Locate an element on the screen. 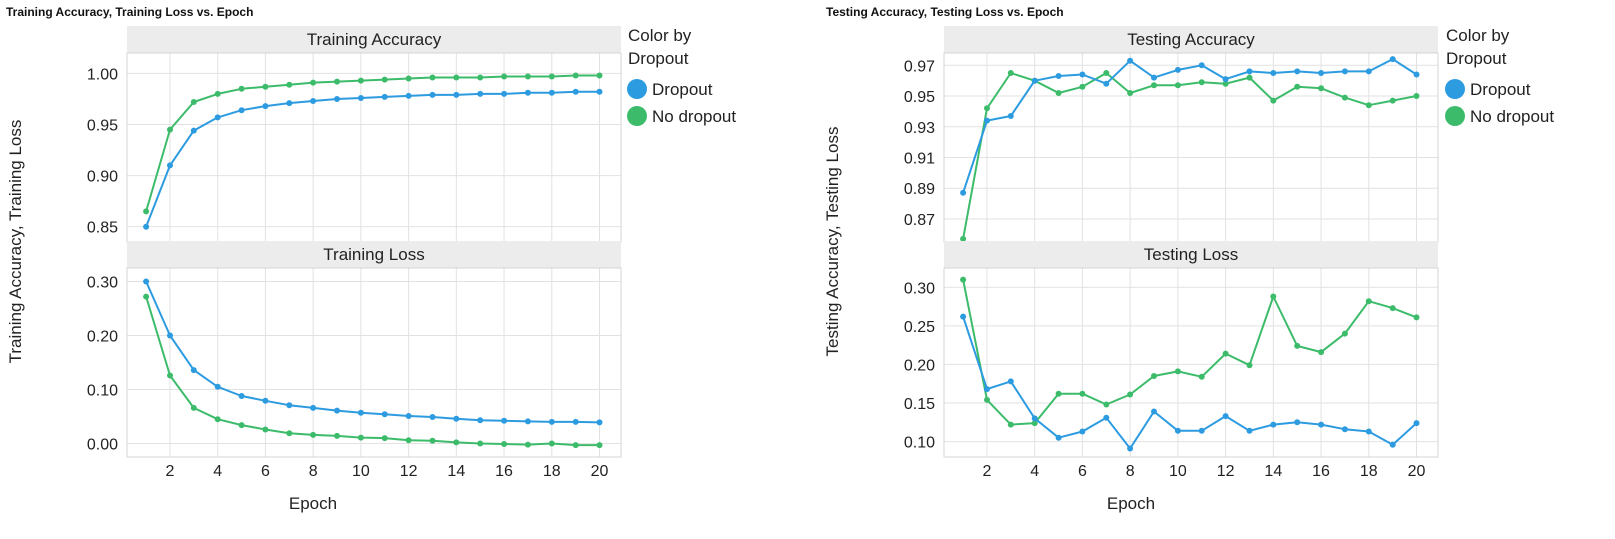 The height and width of the screenshot is (539, 1615). pane-title: Training Loss is located at coordinates (373, 254).